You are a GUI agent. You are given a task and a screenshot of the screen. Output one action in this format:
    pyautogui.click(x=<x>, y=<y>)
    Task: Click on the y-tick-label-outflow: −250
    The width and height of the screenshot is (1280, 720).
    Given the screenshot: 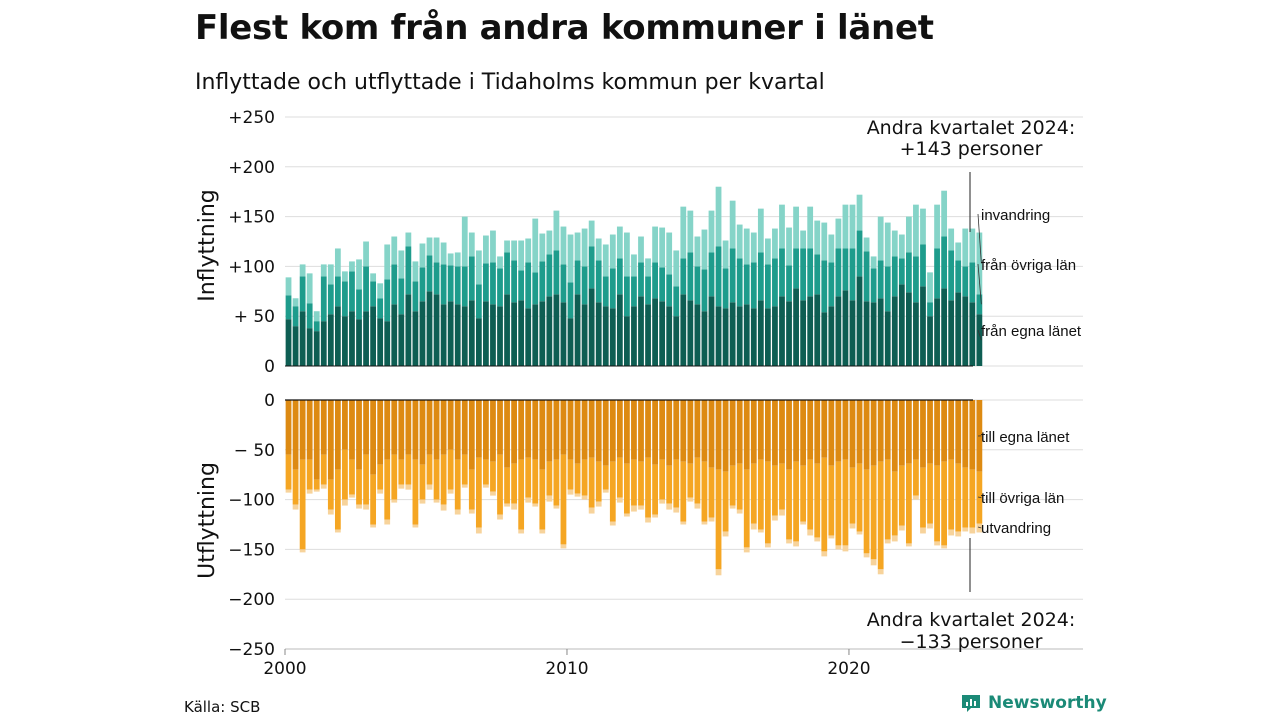 What is the action you would take?
    pyautogui.click(x=251, y=650)
    